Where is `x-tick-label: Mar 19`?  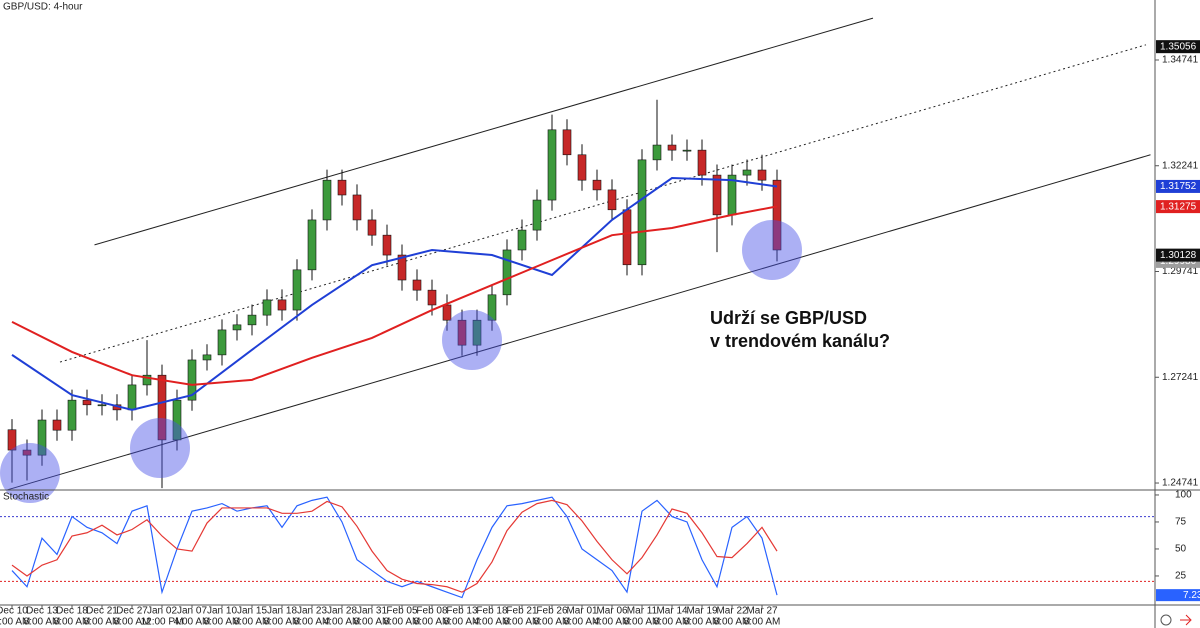
x-tick-label: Mar 19 is located at coordinates (702, 611).